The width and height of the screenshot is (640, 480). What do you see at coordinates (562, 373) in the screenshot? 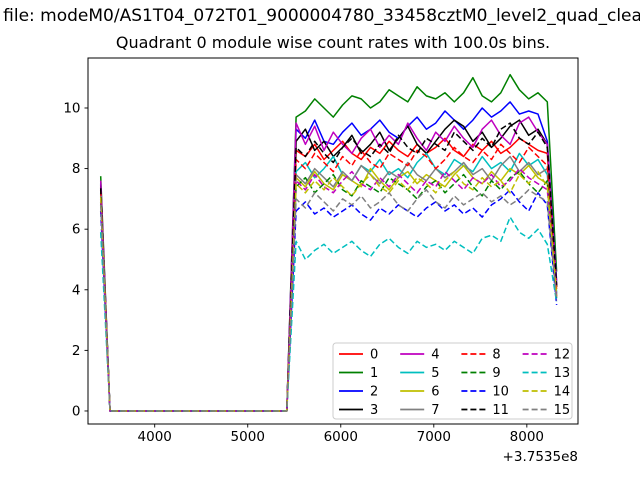
I see `legend-label-13: 13` at bounding box center [562, 373].